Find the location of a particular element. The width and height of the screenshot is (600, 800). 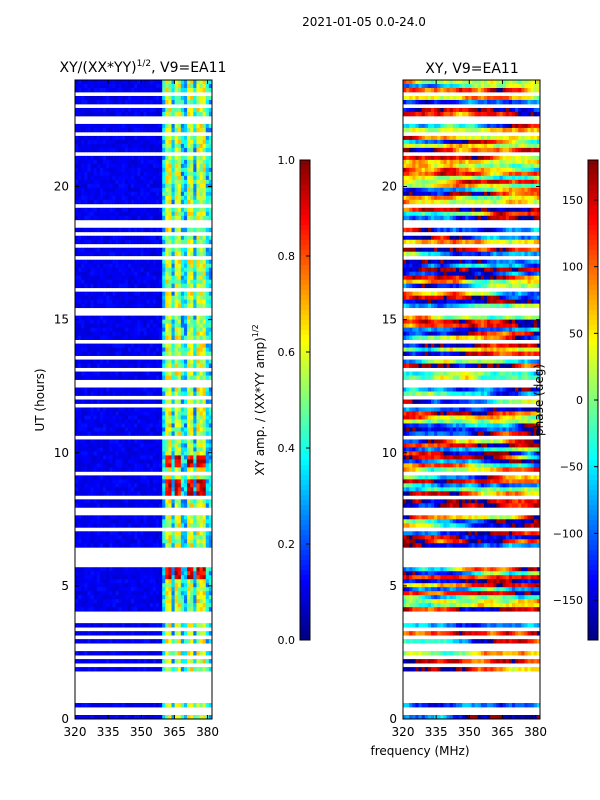

left-title-sup: 1/2 is located at coordinates (144, 64).